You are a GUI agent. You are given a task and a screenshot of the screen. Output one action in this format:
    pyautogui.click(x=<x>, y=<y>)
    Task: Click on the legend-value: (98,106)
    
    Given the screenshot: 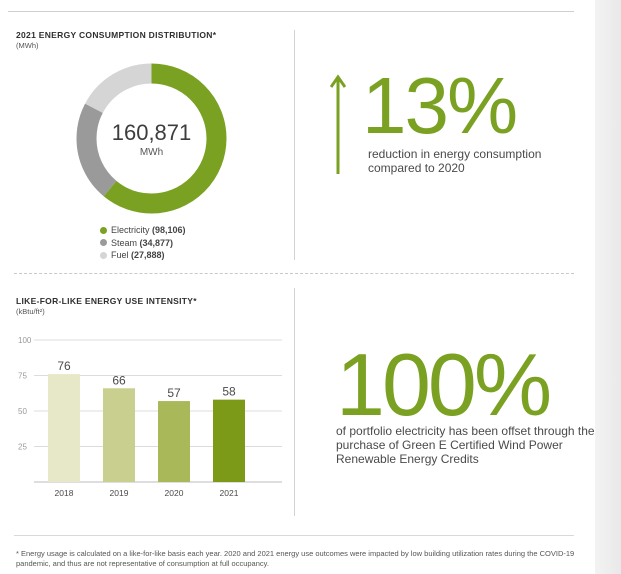 What is the action you would take?
    pyautogui.click(x=169, y=230)
    